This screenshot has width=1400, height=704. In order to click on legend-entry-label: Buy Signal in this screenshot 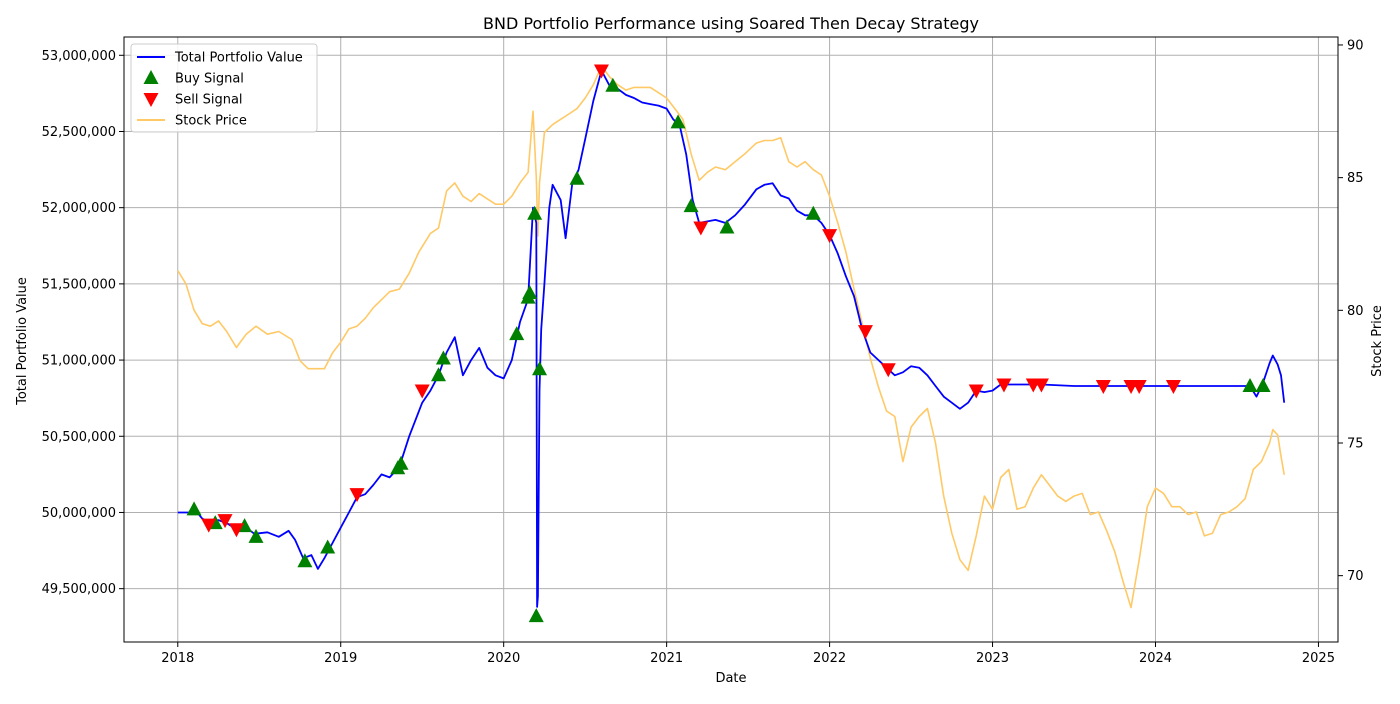, I will do `click(209, 79)`.